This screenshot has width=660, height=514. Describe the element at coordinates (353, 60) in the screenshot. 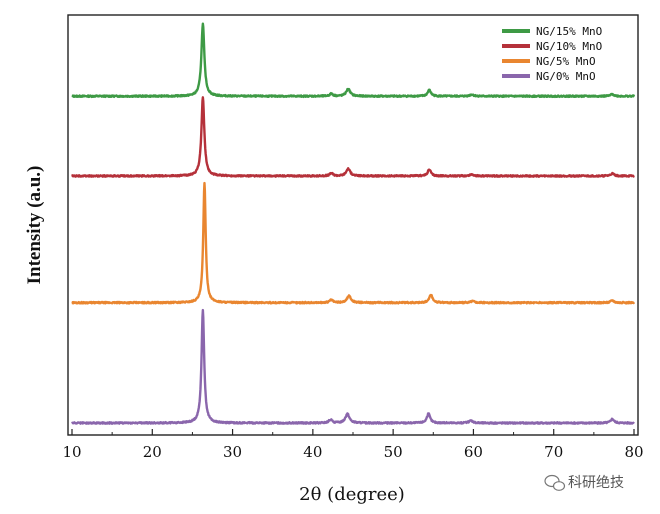

I see `series-line-ng-15-mno` at that location.